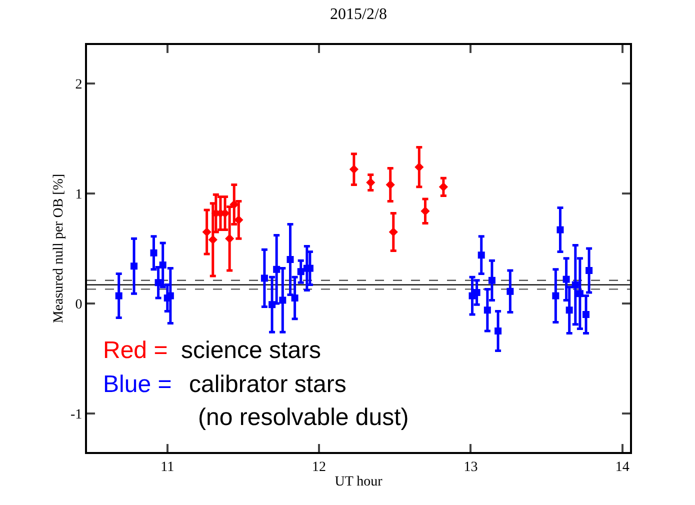 The width and height of the screenshot is (695, 505). I want to click on x-tick-label: 13, so click(471, 467).